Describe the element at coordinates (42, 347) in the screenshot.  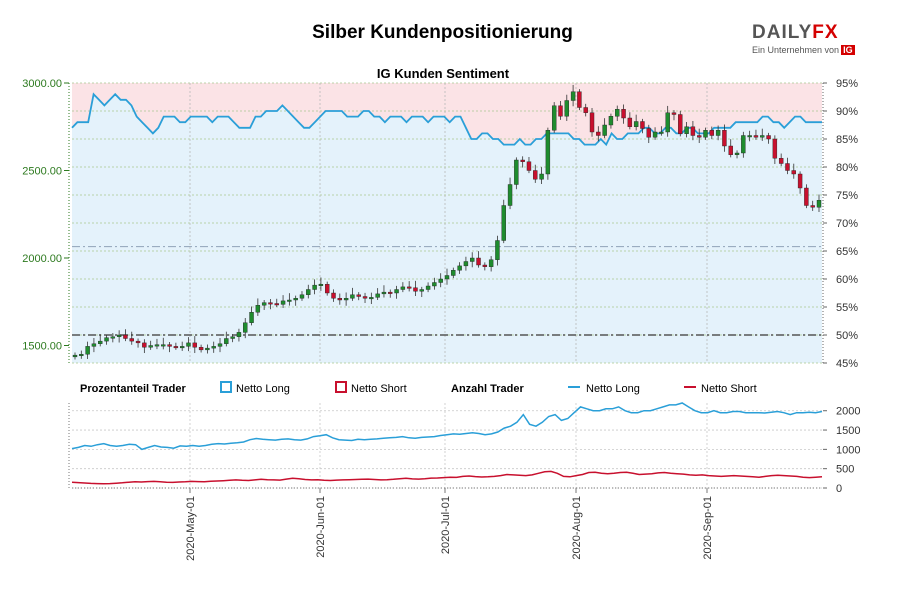
I see `left-axis-label: 1500.00` at that location.